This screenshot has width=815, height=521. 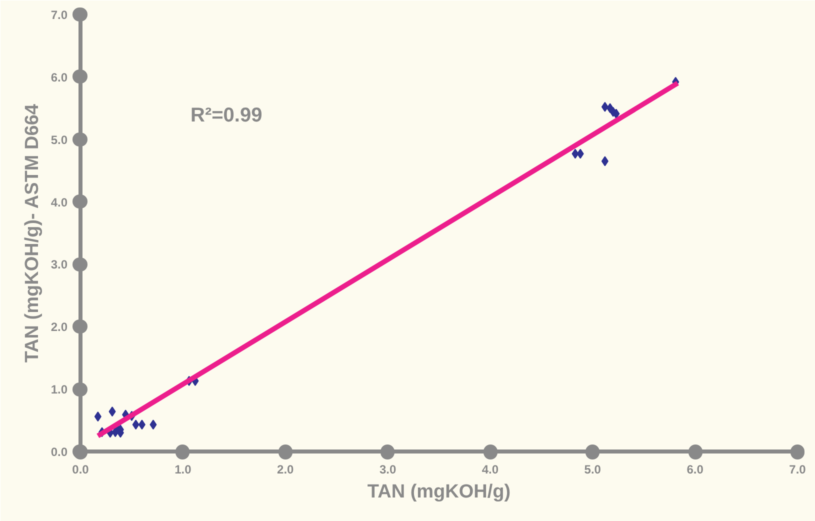 I want to click on y-tick-label: 1.0, so click(x=59, y=389).